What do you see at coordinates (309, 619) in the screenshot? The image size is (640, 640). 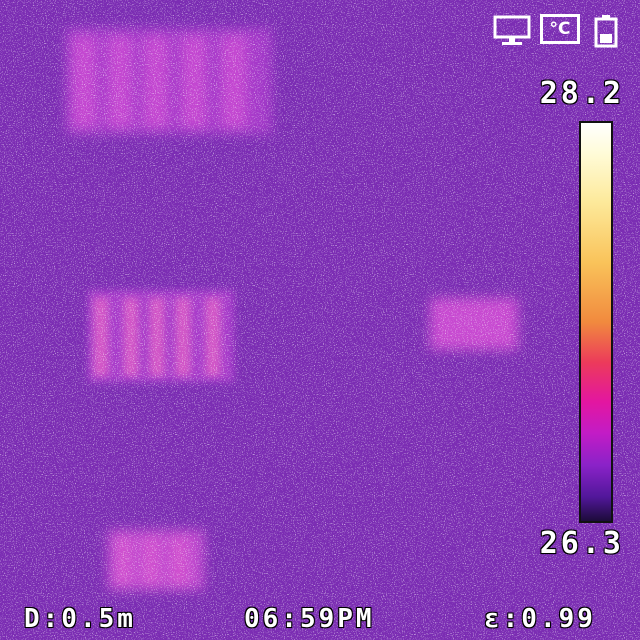 I see `clock-readout: 06:59PM` at bounding box center [309, 619].